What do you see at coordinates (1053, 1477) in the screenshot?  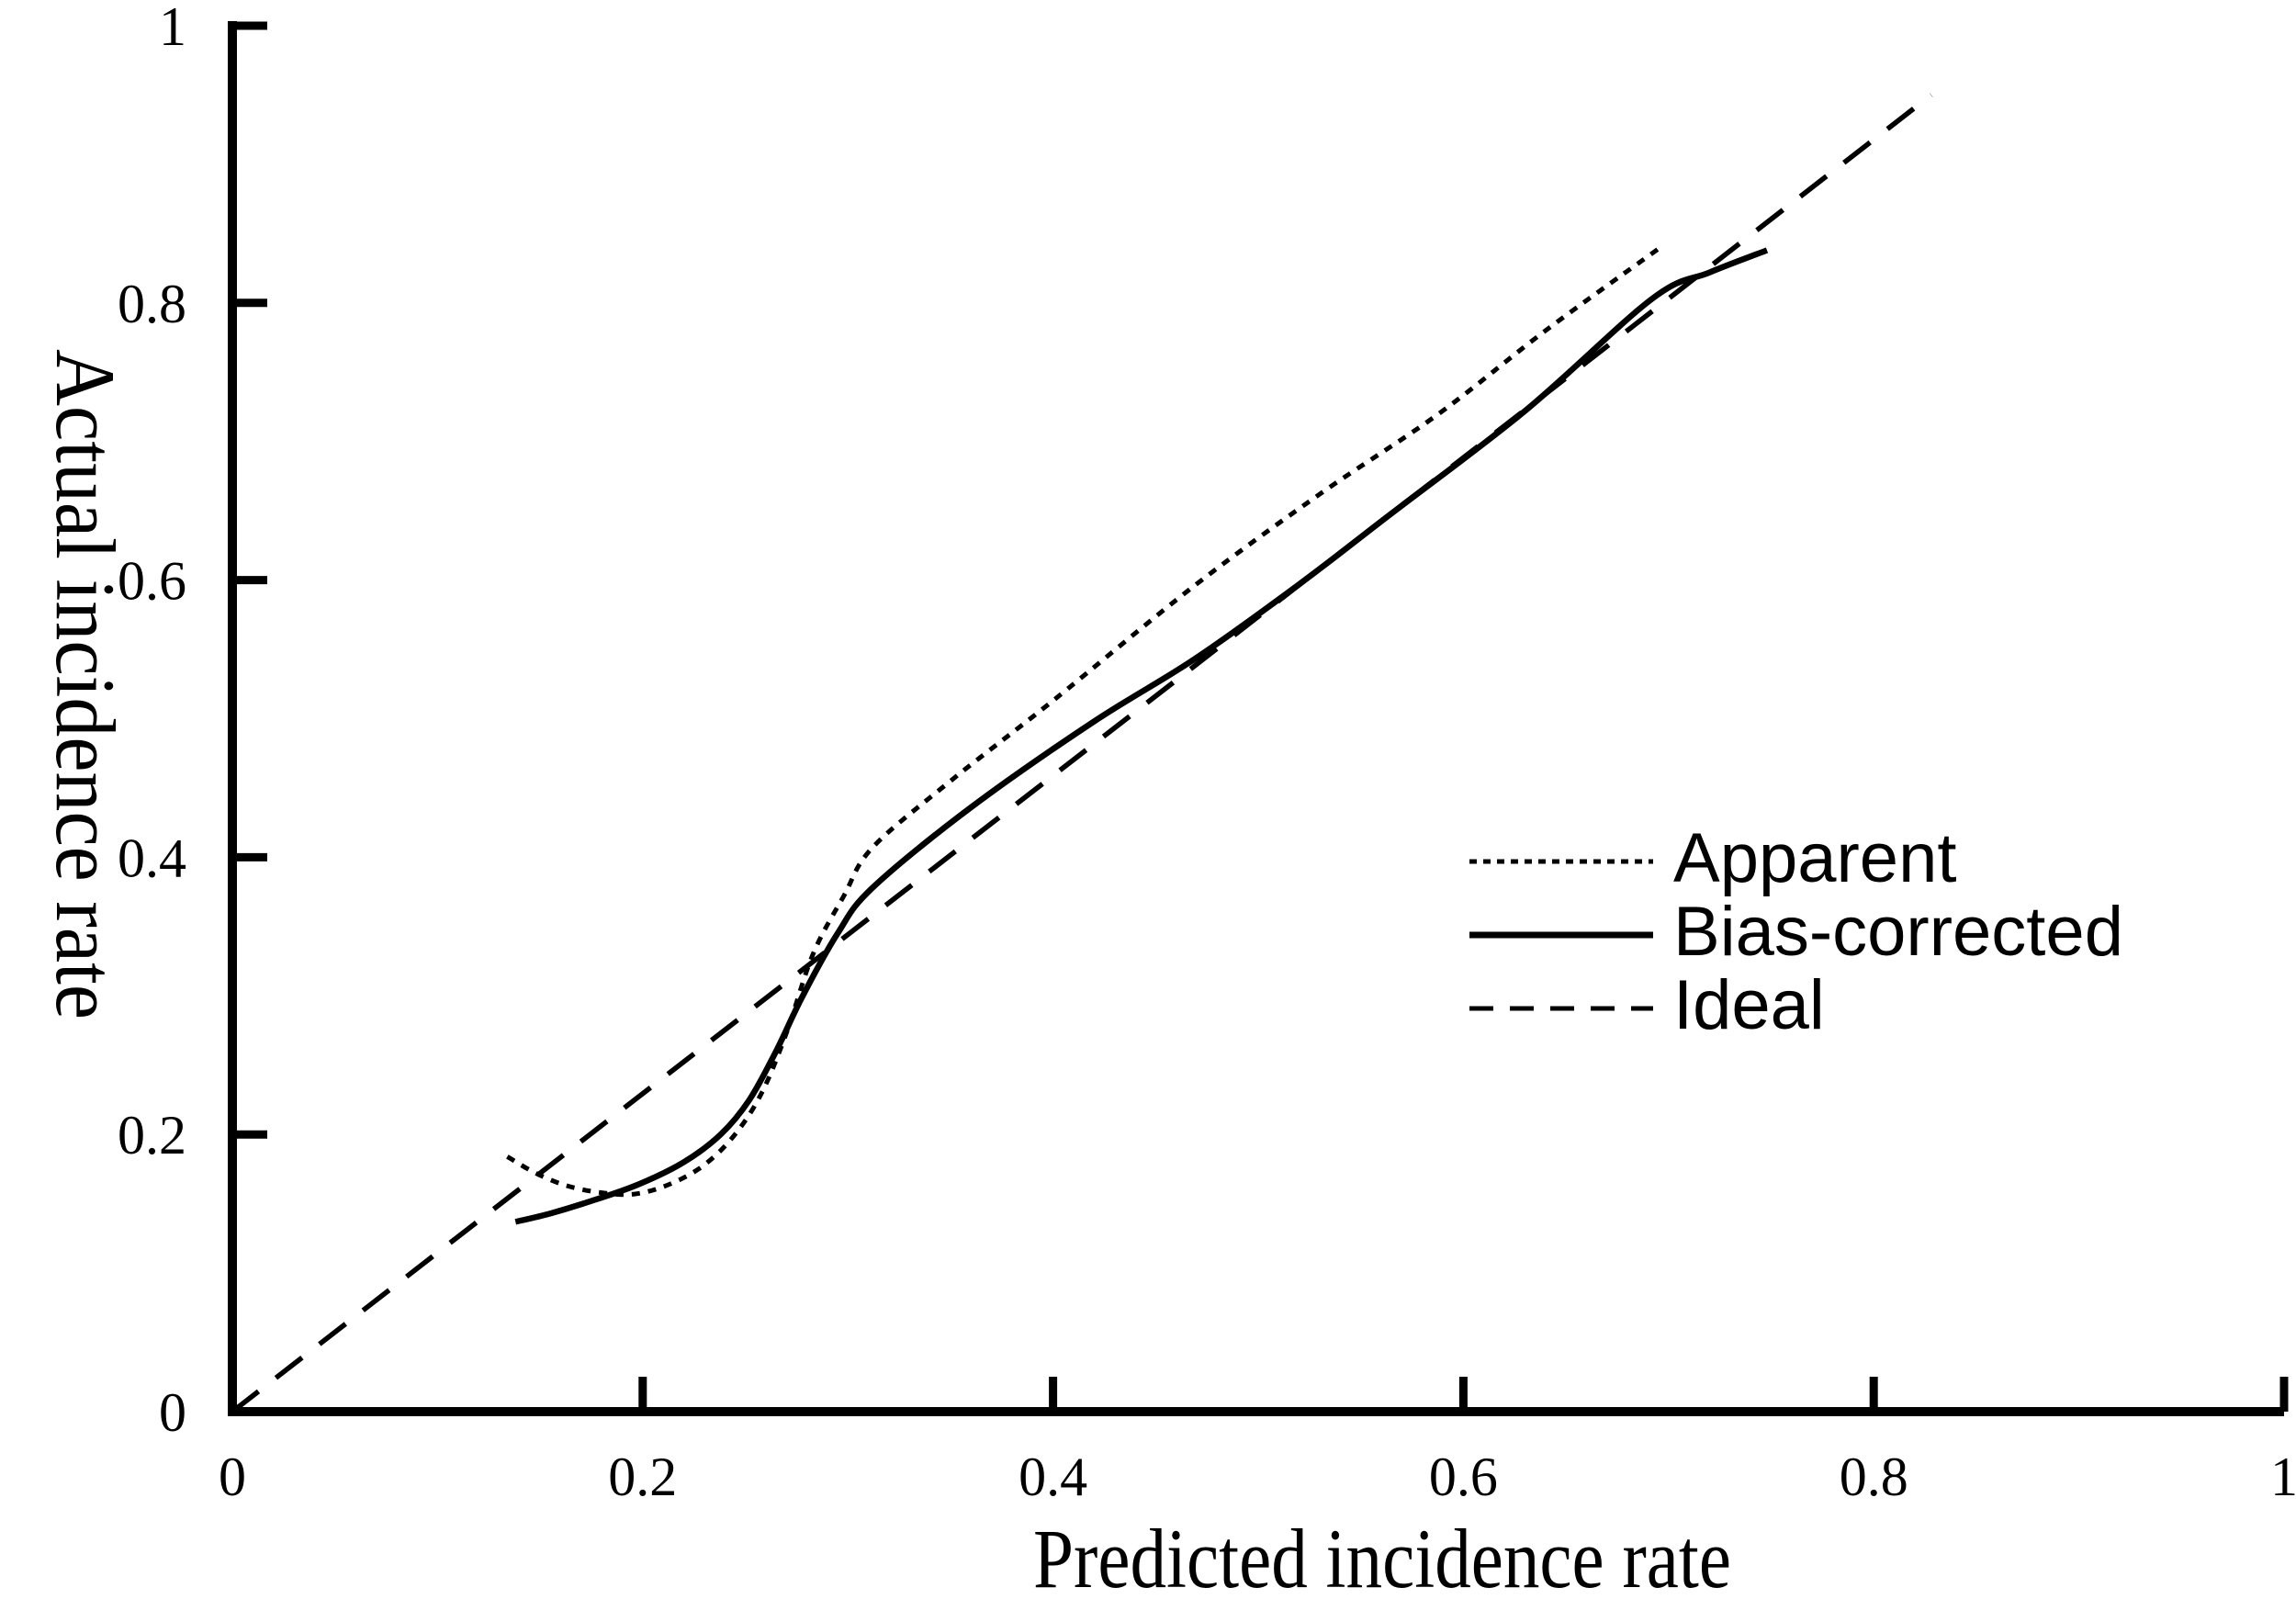 I see `x-tick-label: 0.4` at bounding box center [1053, 1477].